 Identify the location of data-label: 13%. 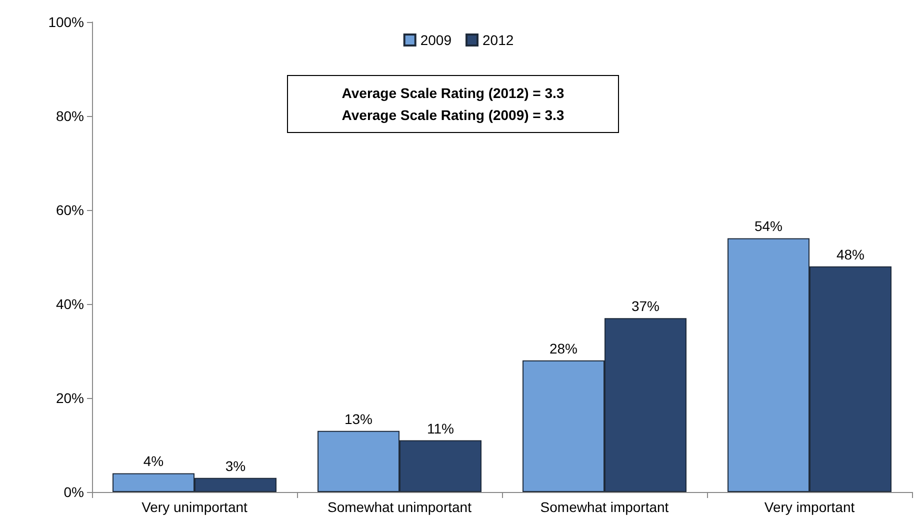
(358, 418).